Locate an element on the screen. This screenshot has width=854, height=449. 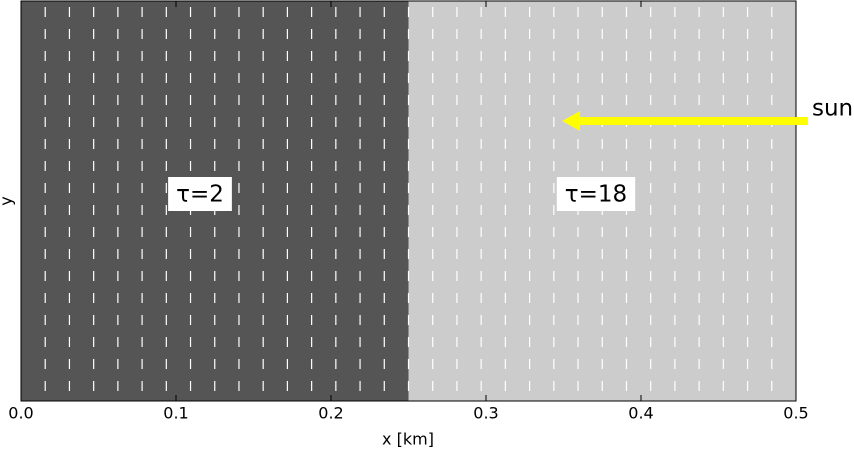
x-tick-label: 0.2 is located at coordinates (330, 413).